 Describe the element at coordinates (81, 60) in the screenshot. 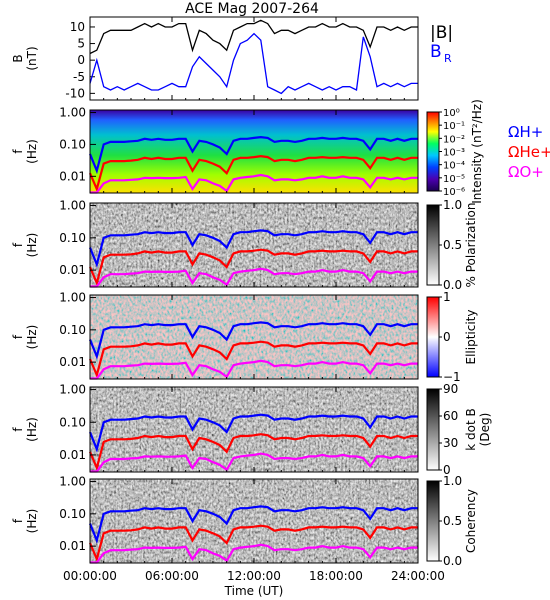

I see `y-tick-label-0-2: 0` at that location.